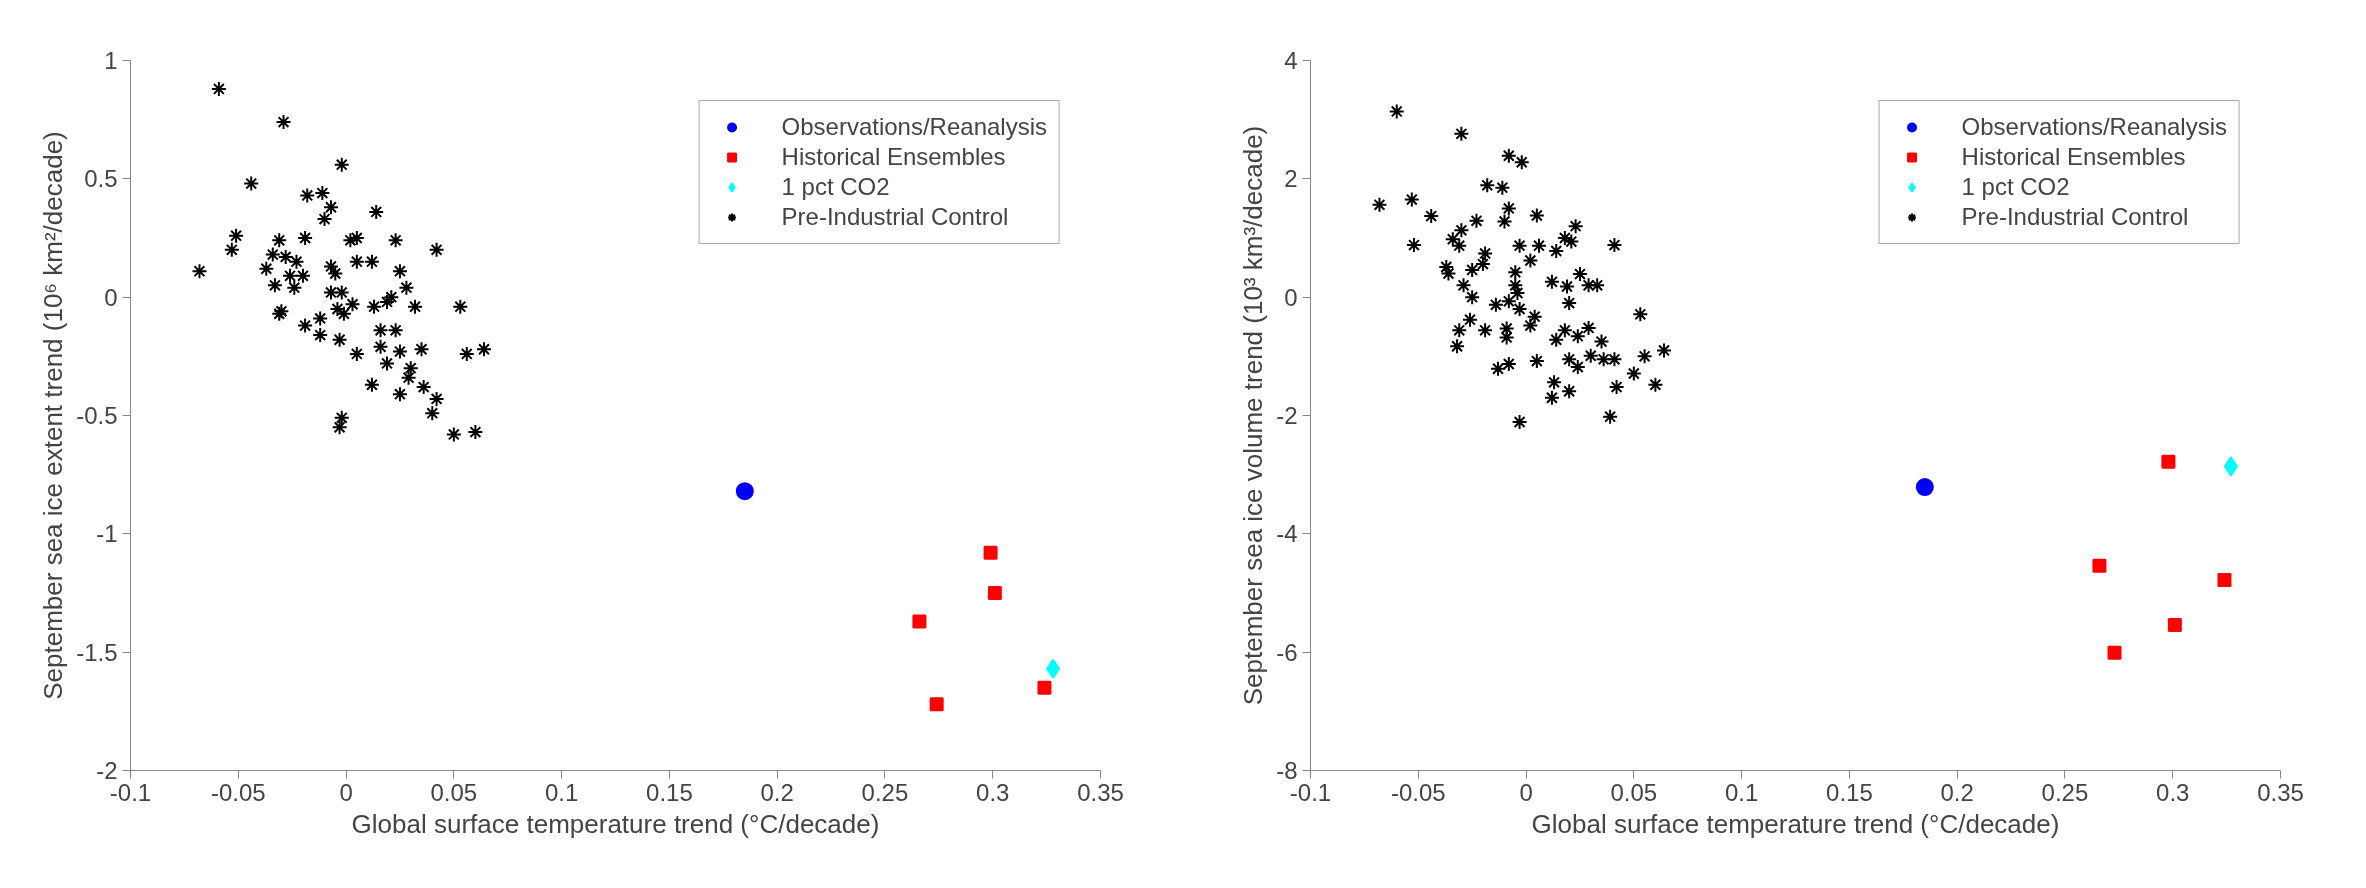  I want to click on y-tick-label: -1.5, so click(97, 652).